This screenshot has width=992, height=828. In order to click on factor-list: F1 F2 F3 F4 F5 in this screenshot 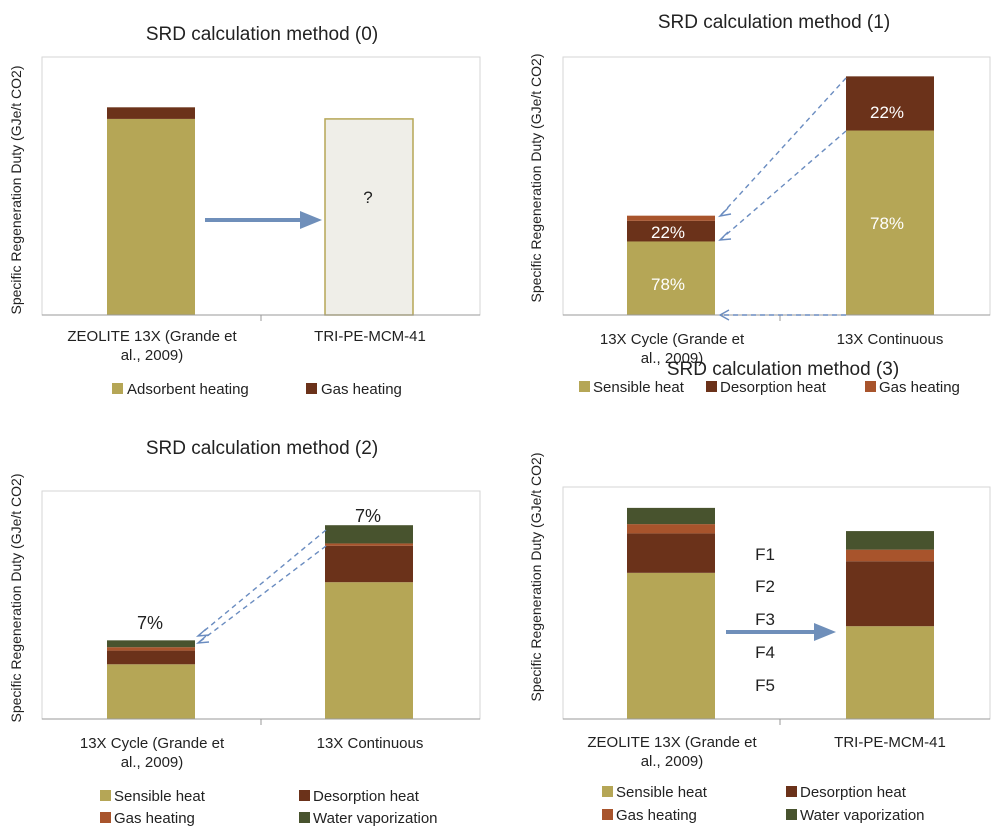, I will do `click(765, 620)`.